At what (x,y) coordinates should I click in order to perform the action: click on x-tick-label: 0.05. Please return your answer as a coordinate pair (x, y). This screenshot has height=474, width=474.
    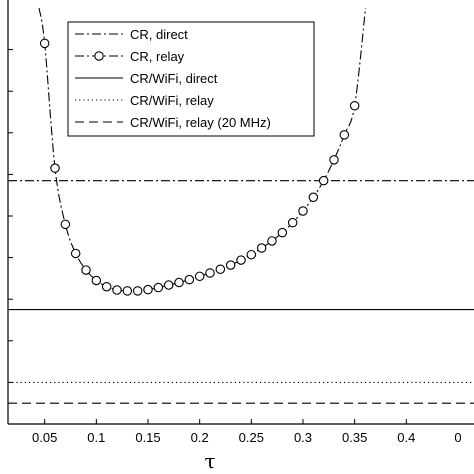
    Looking at the image, I should click on (44, 437).